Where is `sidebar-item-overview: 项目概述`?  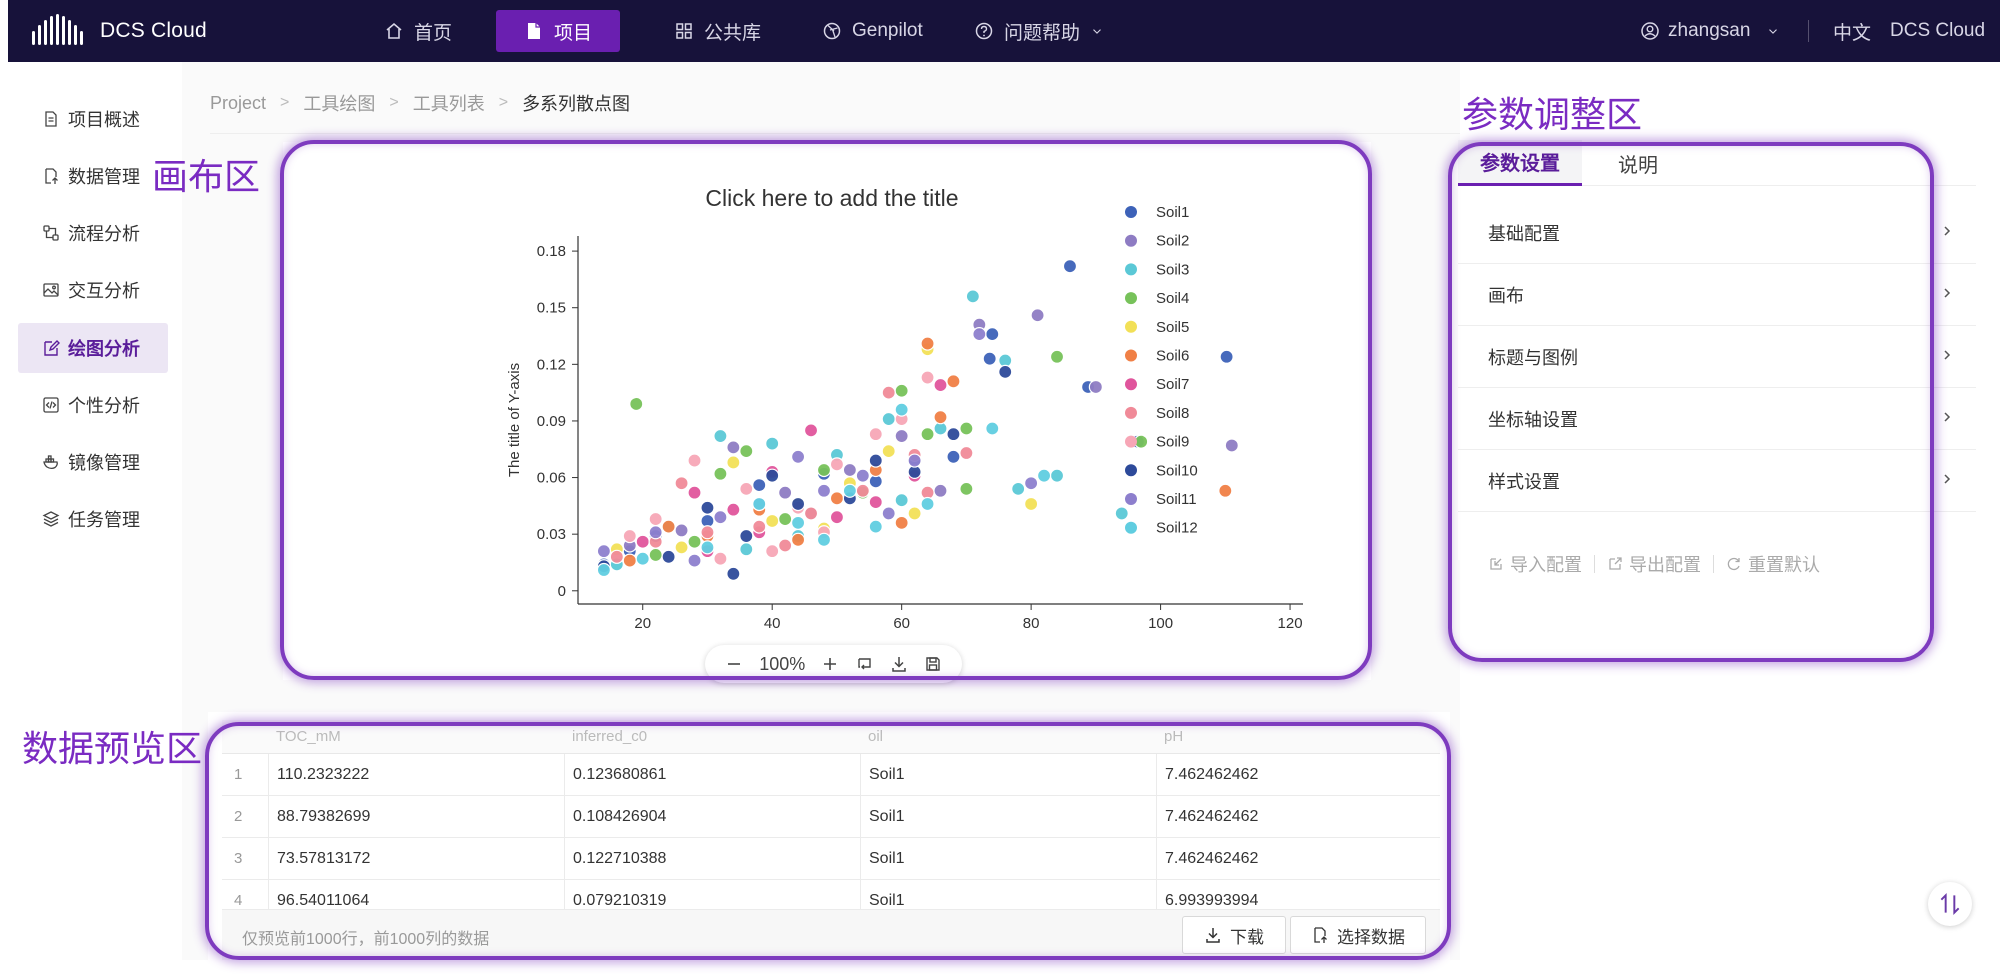
sidebar-item-overview: 项目概述 is located at coordinates (93, 119).